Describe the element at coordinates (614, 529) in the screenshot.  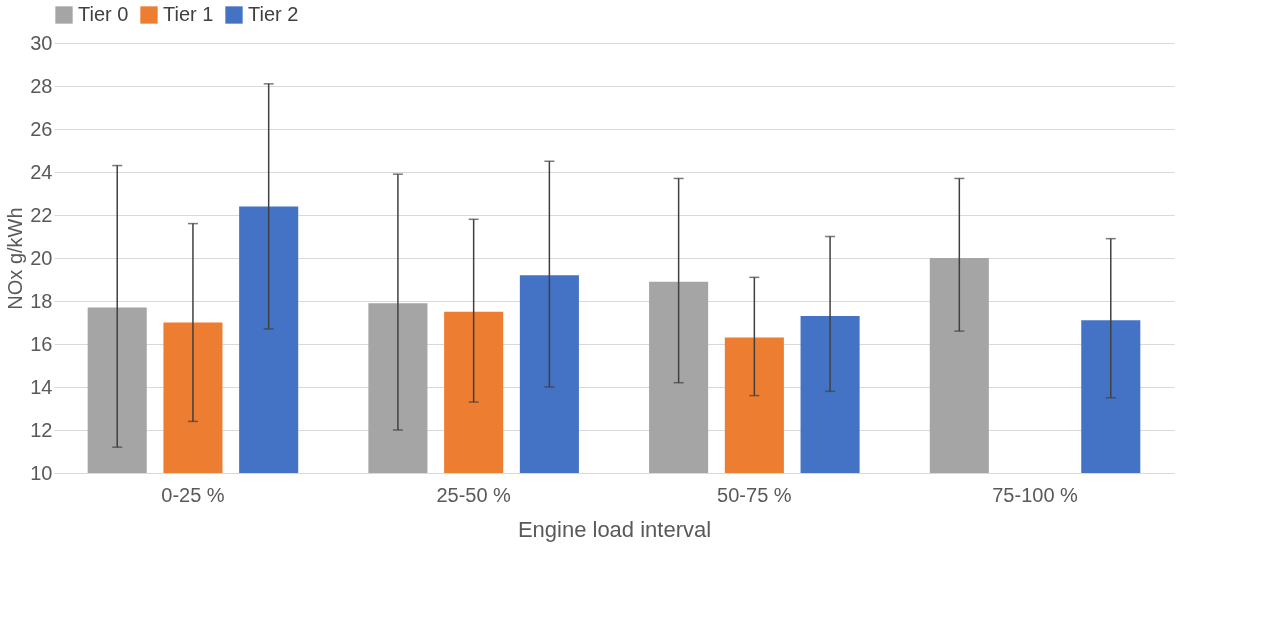
I see `x-axis-title: Engine load interval` at that location.